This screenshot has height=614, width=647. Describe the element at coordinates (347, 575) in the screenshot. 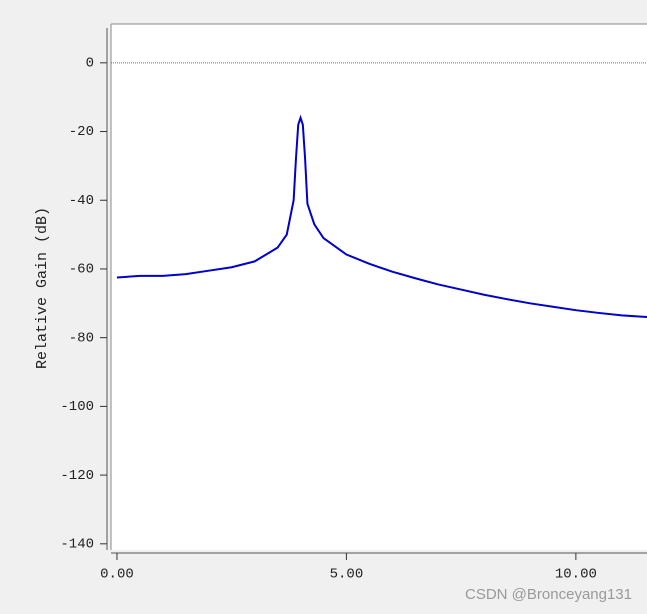

I see `x-tick-label: 5.00` at that location.